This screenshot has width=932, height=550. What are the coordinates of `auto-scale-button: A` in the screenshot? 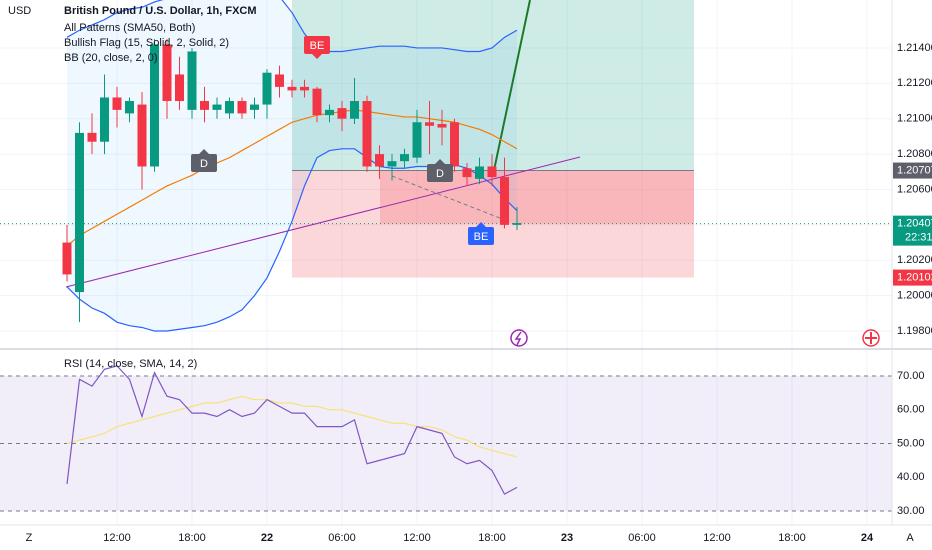 It's located at (910, 538).